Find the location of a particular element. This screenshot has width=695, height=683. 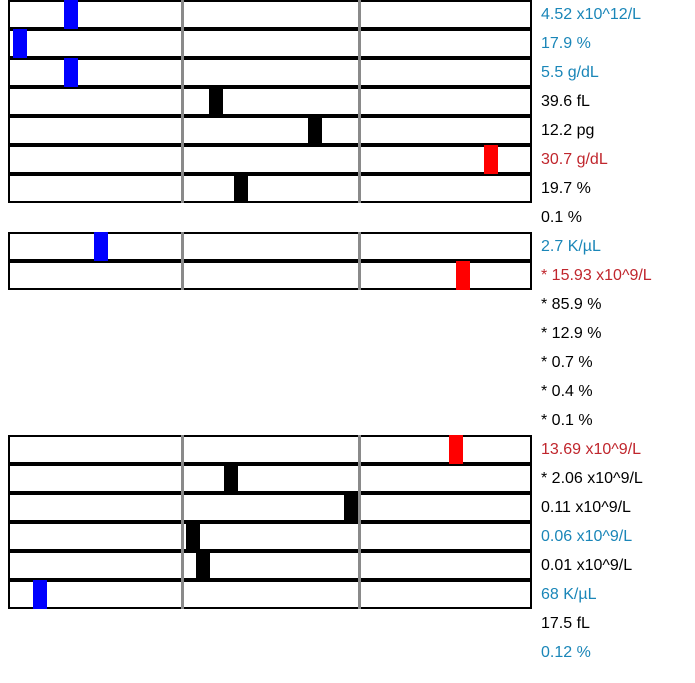

result-row: 0.12 % is located at coordinates (347, 652).